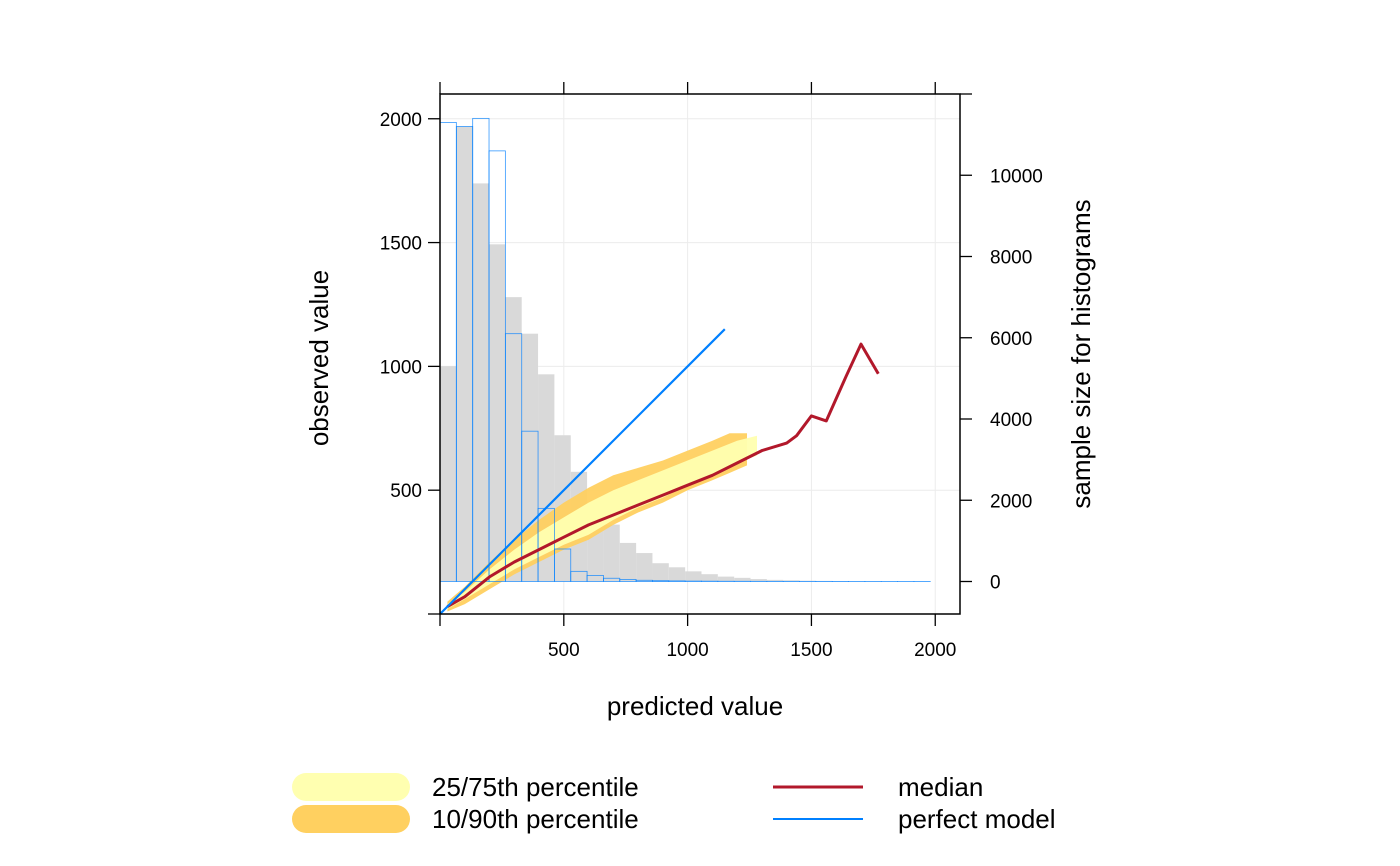 The height and width of the screenshot is (866, 1400). What do you see at coordinates (1011, 258) in the screenshot?
I see `y-right-tick-label: 8000` at bounding box center [1011, 258].